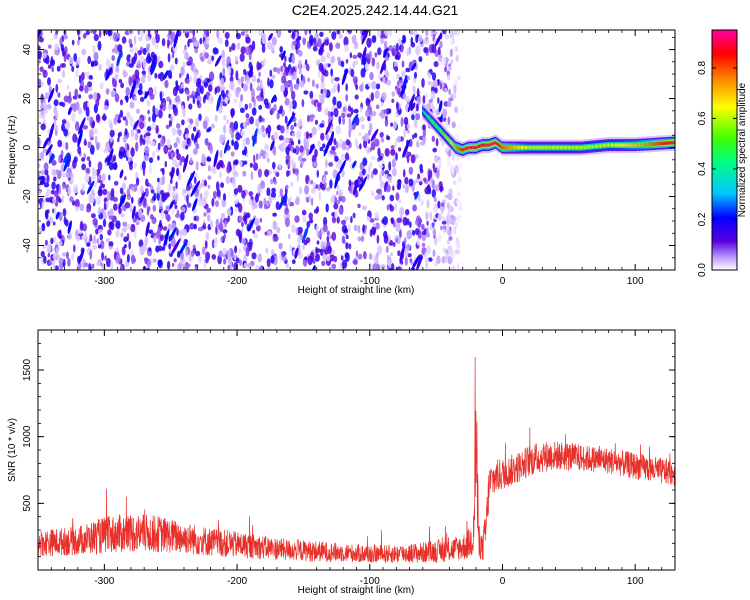  What do you see at coordinates (104, 581) in the screenshot?
I see `snr-x-tick-label: -300` at bounding box center [104, 581].